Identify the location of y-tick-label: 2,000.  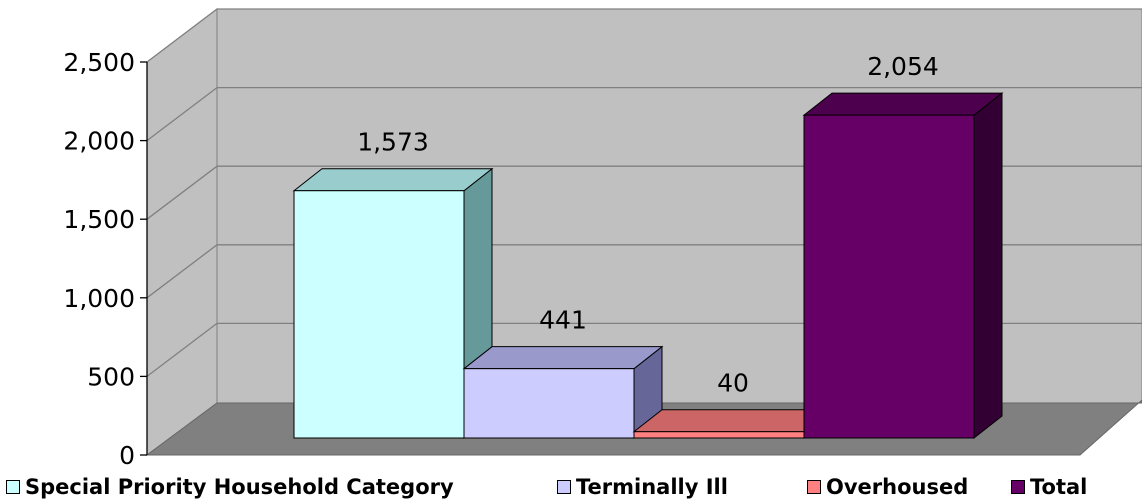
(99, 141).